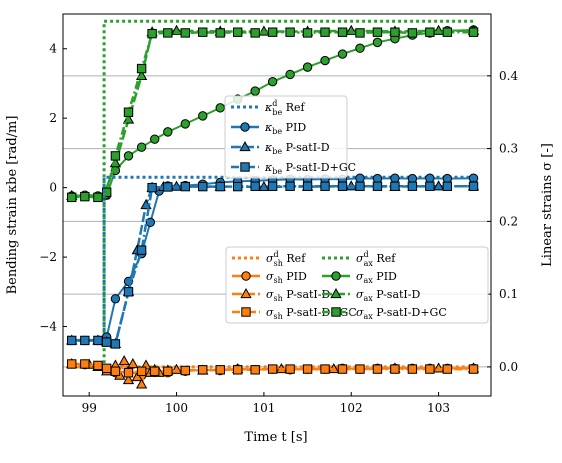 This screenshot has width=562, height=463. Describe the element at coordinates (547, 205) in the screenshot. I see `y-right-axis-label: Linear strains σ [-]` at that location.